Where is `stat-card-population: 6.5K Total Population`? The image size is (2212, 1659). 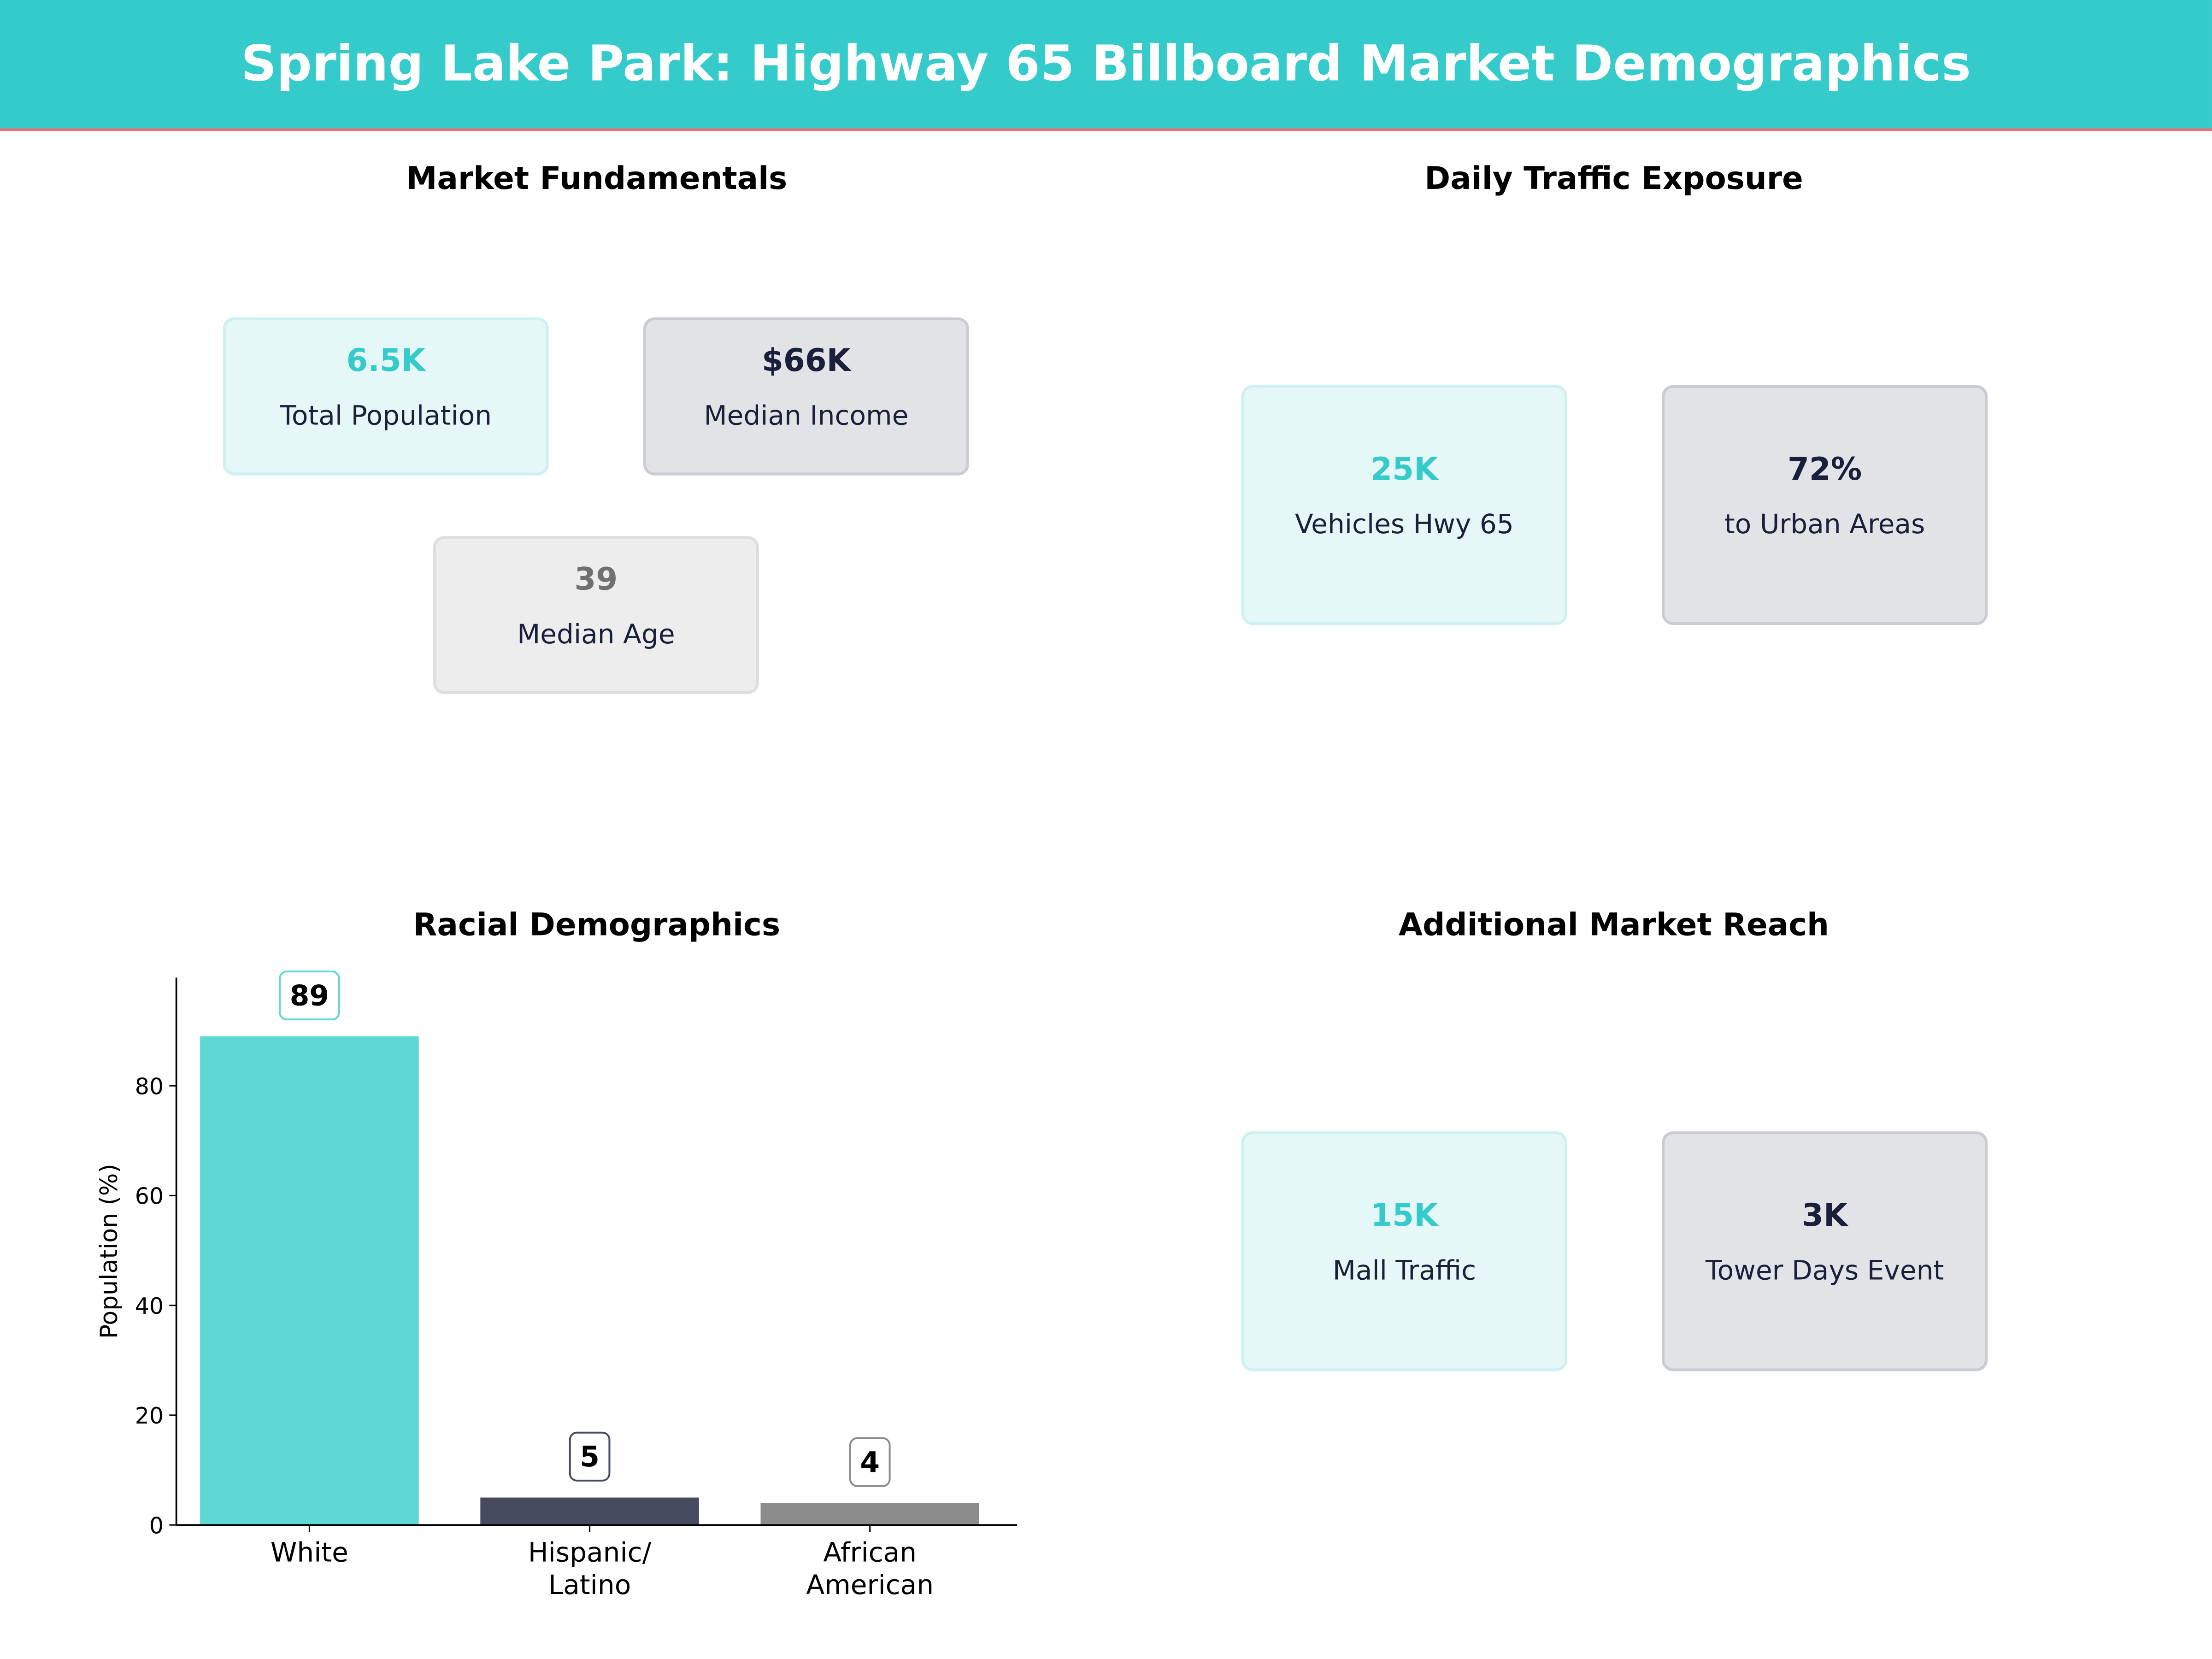 stat-card-population: 6.5K Total Population is located at coordinates (386, 396).